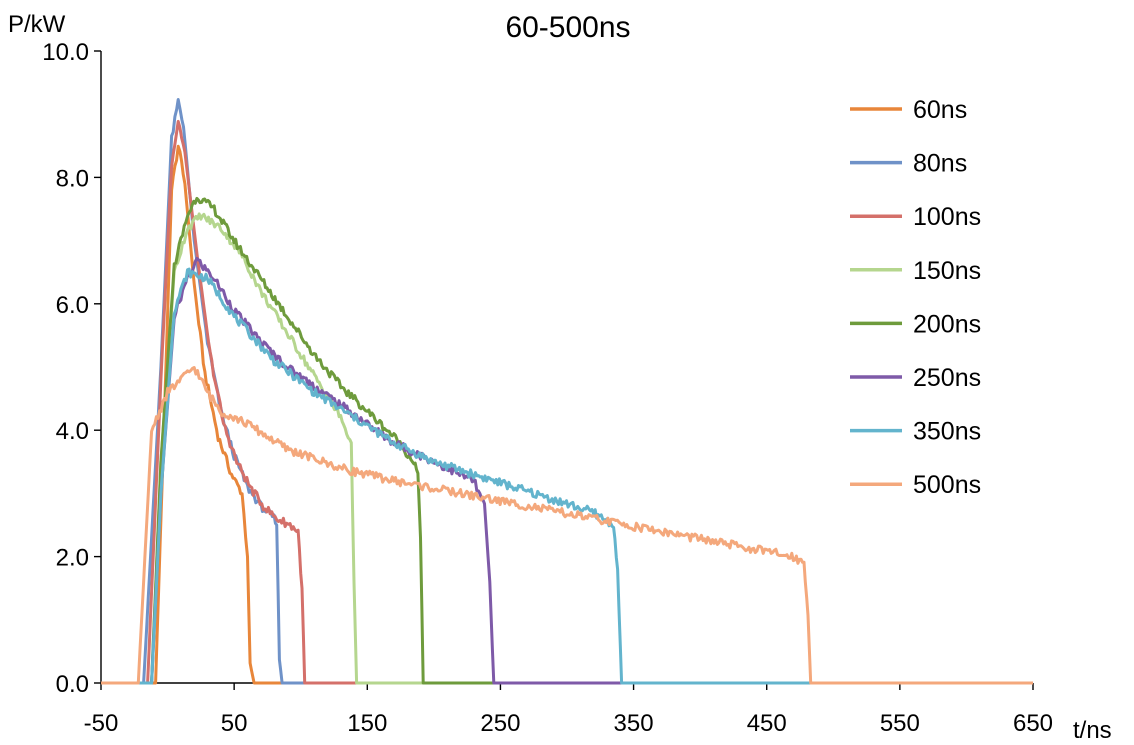  What do you see at coordinates (940, 164) in the screenshot?
I see `legend-label: 80ns` at bounding box center [940, 164].